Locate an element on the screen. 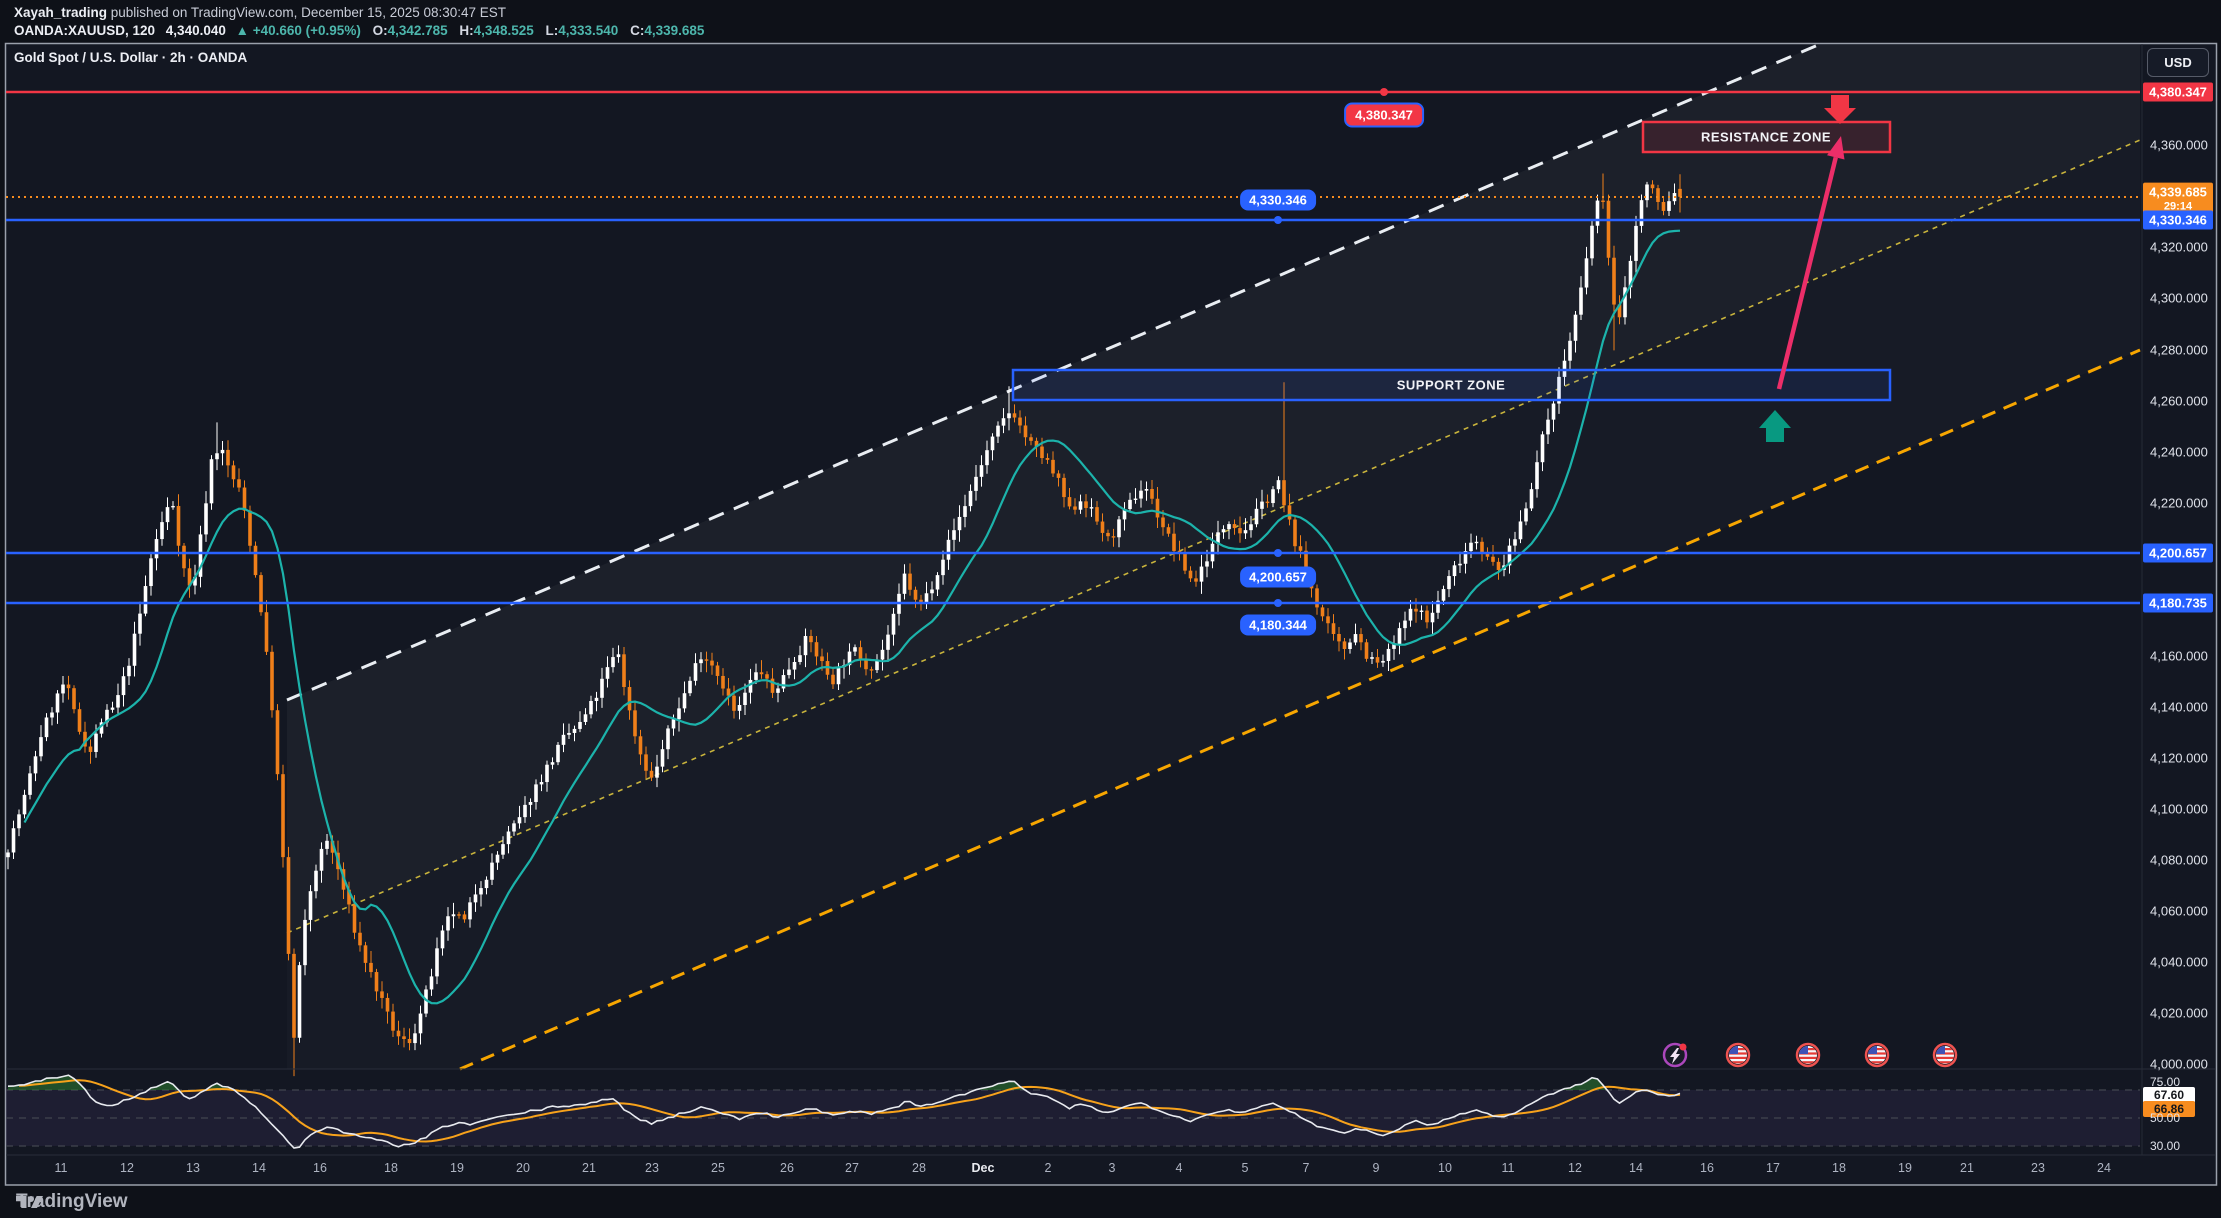  event-icons-row is located at coordinates (1810, 1055).